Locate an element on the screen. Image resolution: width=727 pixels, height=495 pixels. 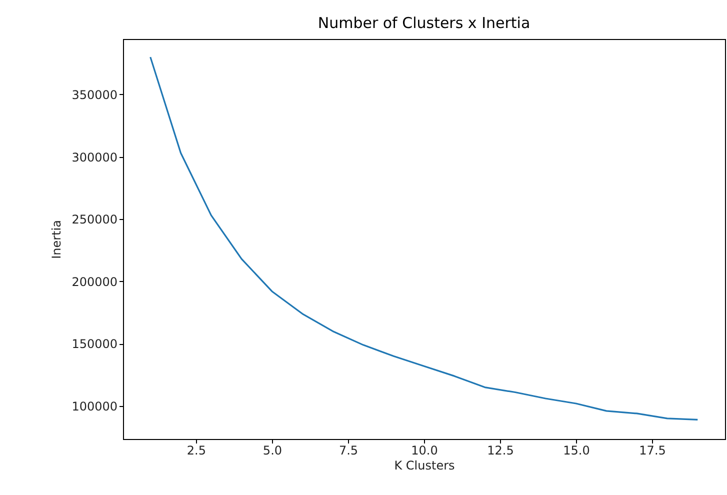
y-tick-label: 350000 is located at coordinates (95, 95).